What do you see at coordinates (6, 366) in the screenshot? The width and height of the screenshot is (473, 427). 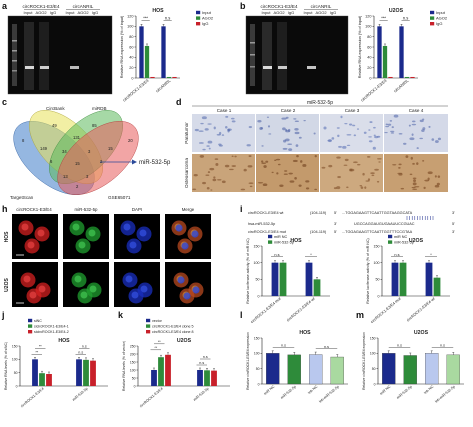 I see `y-axis-label: Relative RNA levels (% of siNC)` at bounding box center [6, 366].